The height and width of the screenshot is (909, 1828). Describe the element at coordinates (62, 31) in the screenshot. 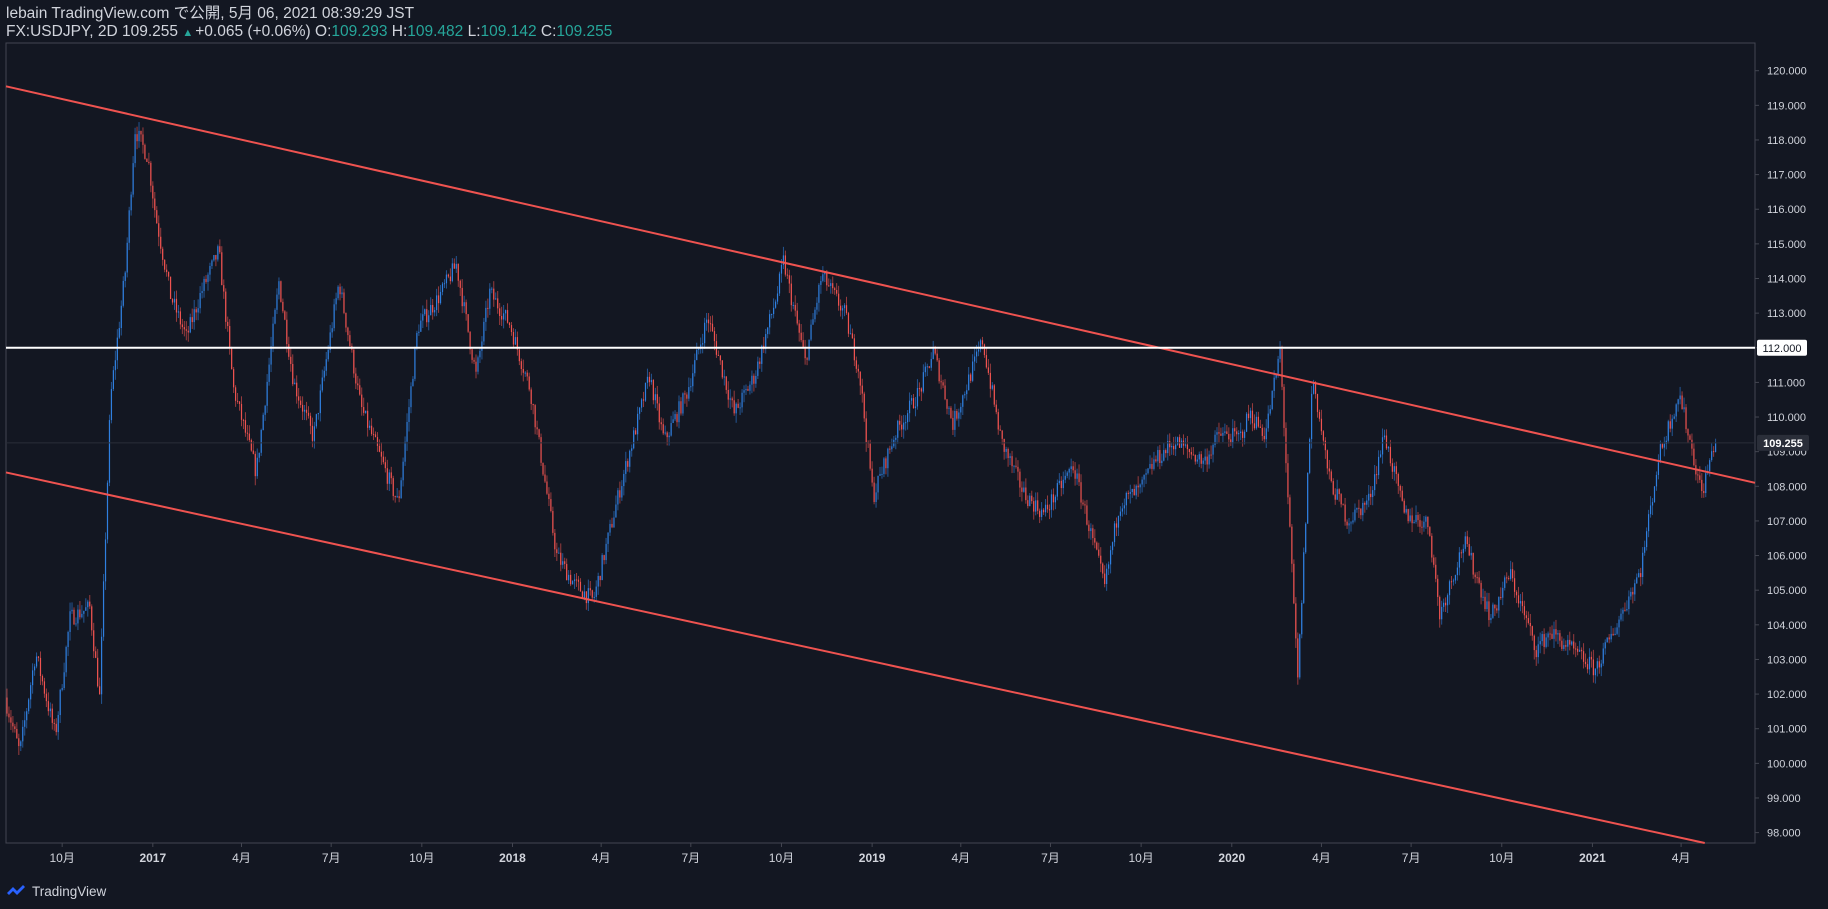

I see `symbol-label: FX:USDJPY, 2D` at that location.